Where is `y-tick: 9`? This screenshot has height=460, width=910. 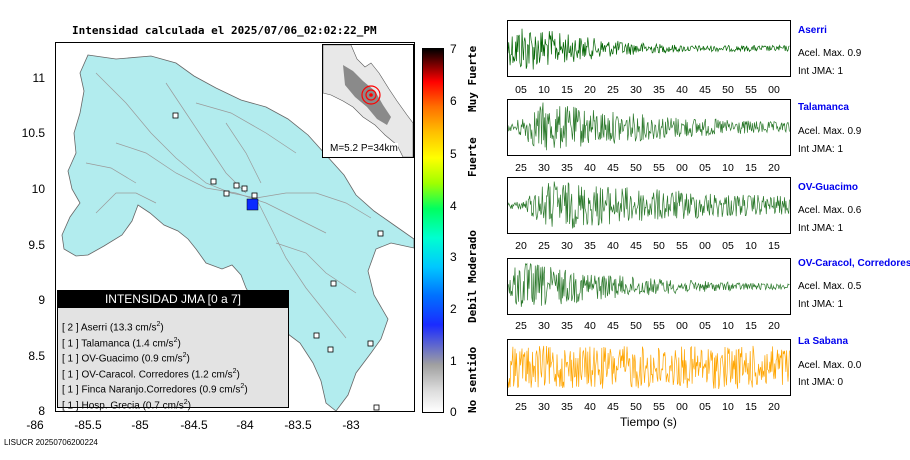
y-tick: 9 is located at coordinates (41, 300).